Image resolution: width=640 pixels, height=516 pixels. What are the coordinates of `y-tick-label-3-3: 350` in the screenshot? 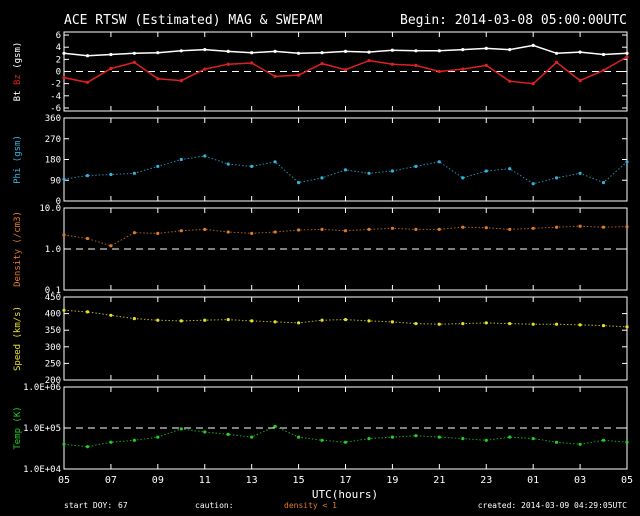 It's located at (53, 331).